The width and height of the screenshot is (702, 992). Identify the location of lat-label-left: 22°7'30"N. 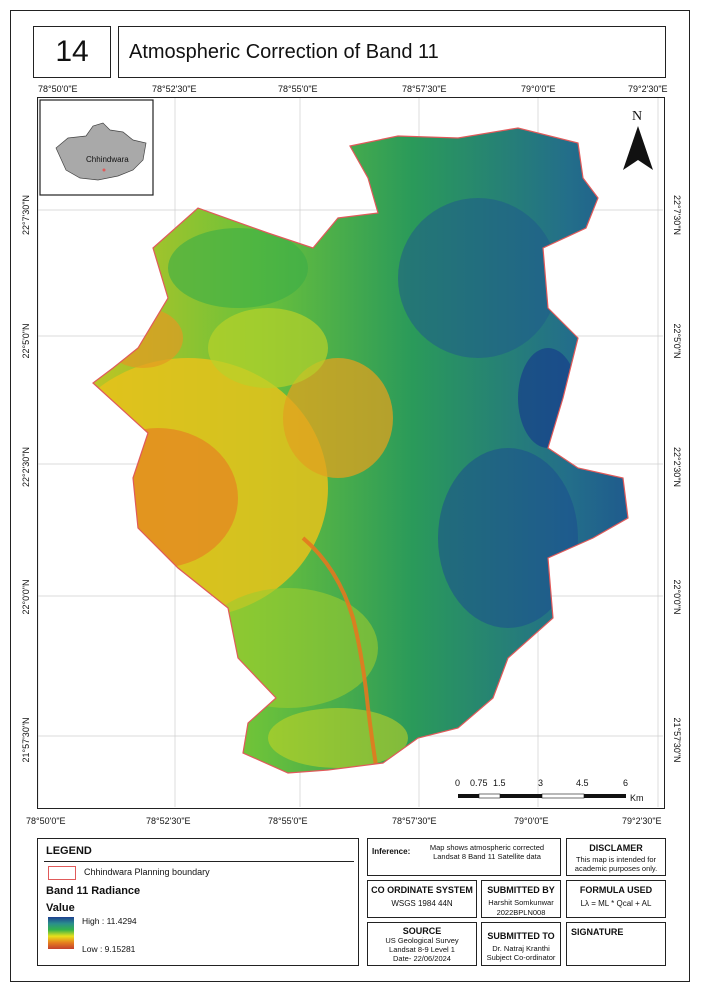
(26, 215).